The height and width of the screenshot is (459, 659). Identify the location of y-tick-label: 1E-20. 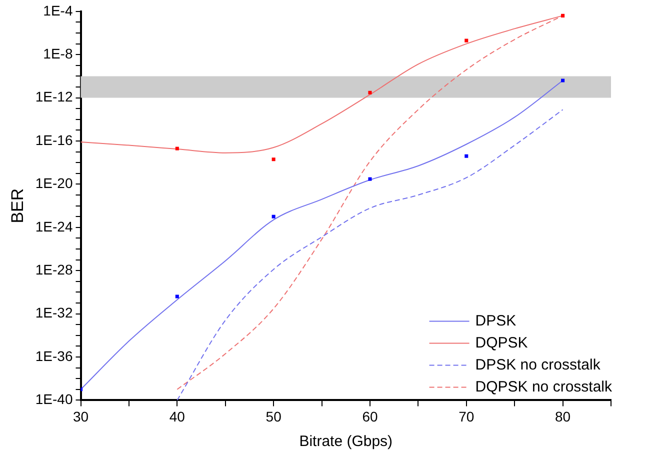
(54, 183).